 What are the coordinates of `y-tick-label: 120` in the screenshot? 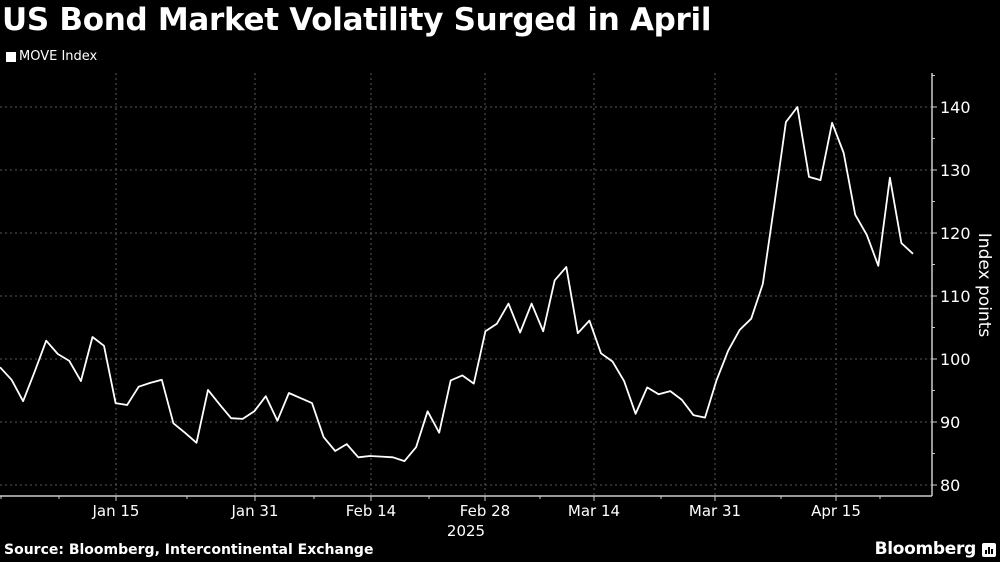 It's located at (955, 233).